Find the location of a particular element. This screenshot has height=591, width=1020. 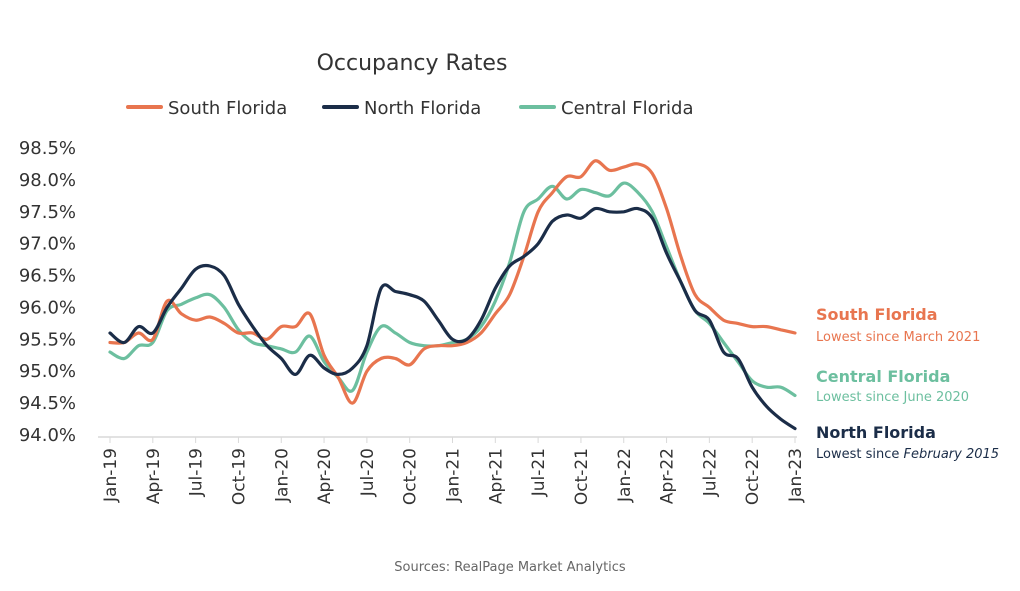

y-tick-label: 96.0% is located at coordinates (47, 307).